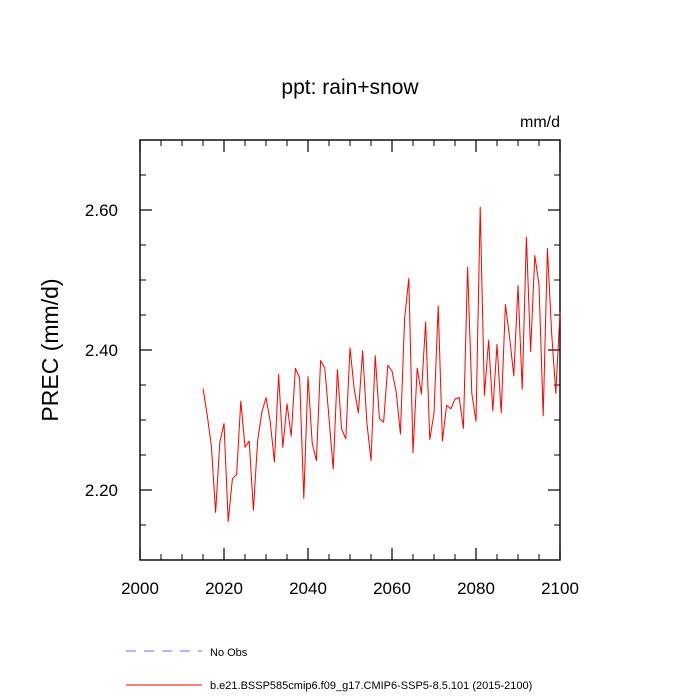  I want to click on x-tick-label: 2000, so click(140, 588).